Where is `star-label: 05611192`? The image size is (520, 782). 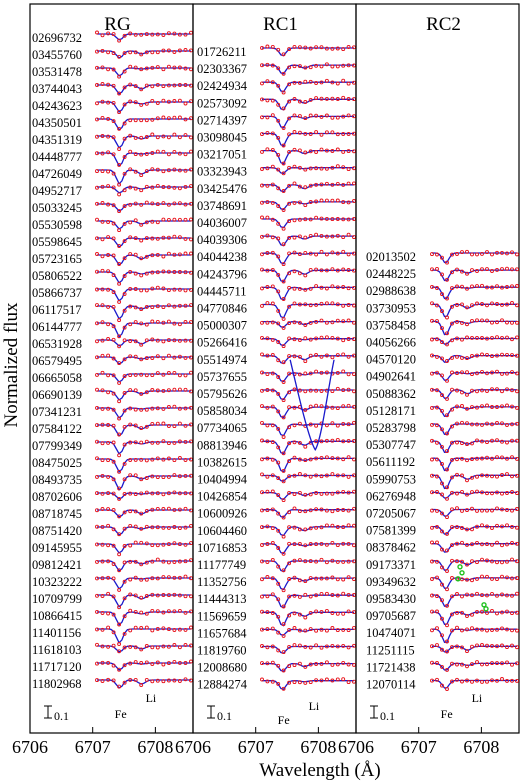 star-label: 05611192 is located at coordinates (390, 462).